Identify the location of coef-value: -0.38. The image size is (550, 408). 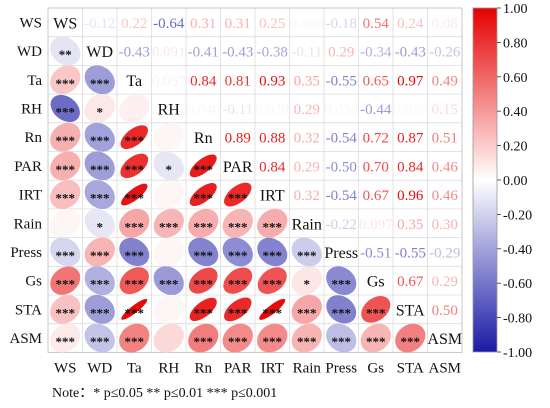
(272, 53).